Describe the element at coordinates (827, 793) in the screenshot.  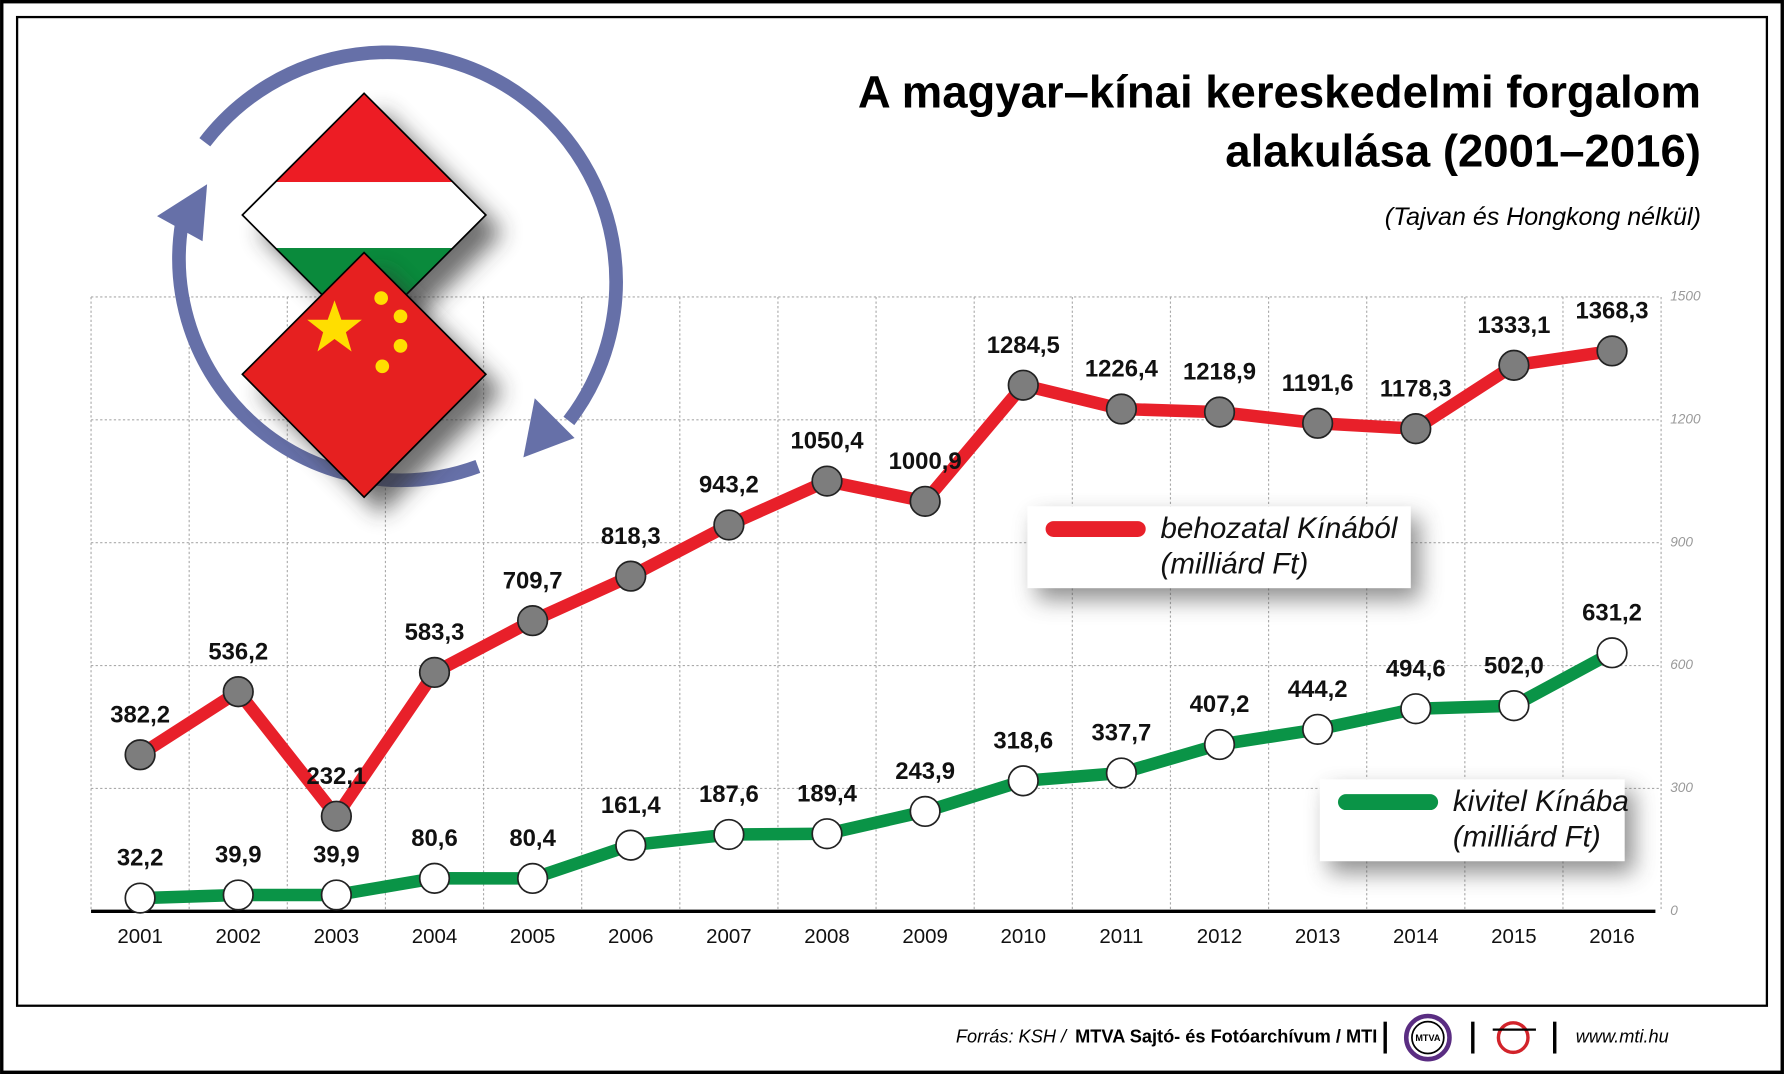
I see `value-label: 189,4` at that location.